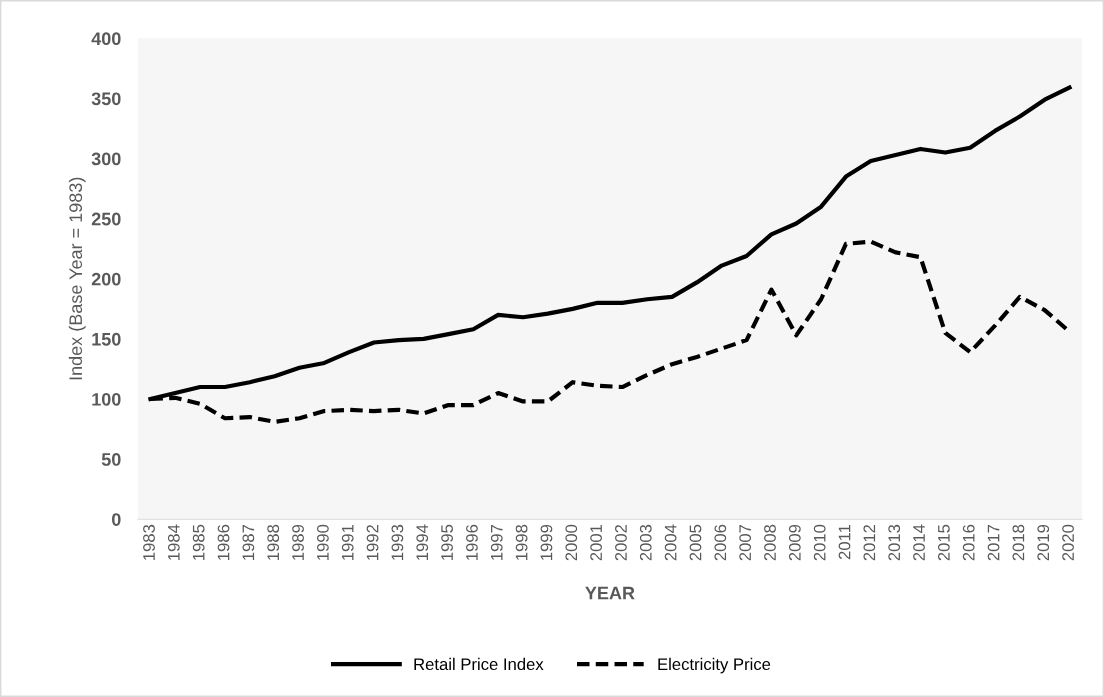 The height and width of the screenshot is (697, 1104). I want to click on x-tick-label: 2006, so click(720, 542).